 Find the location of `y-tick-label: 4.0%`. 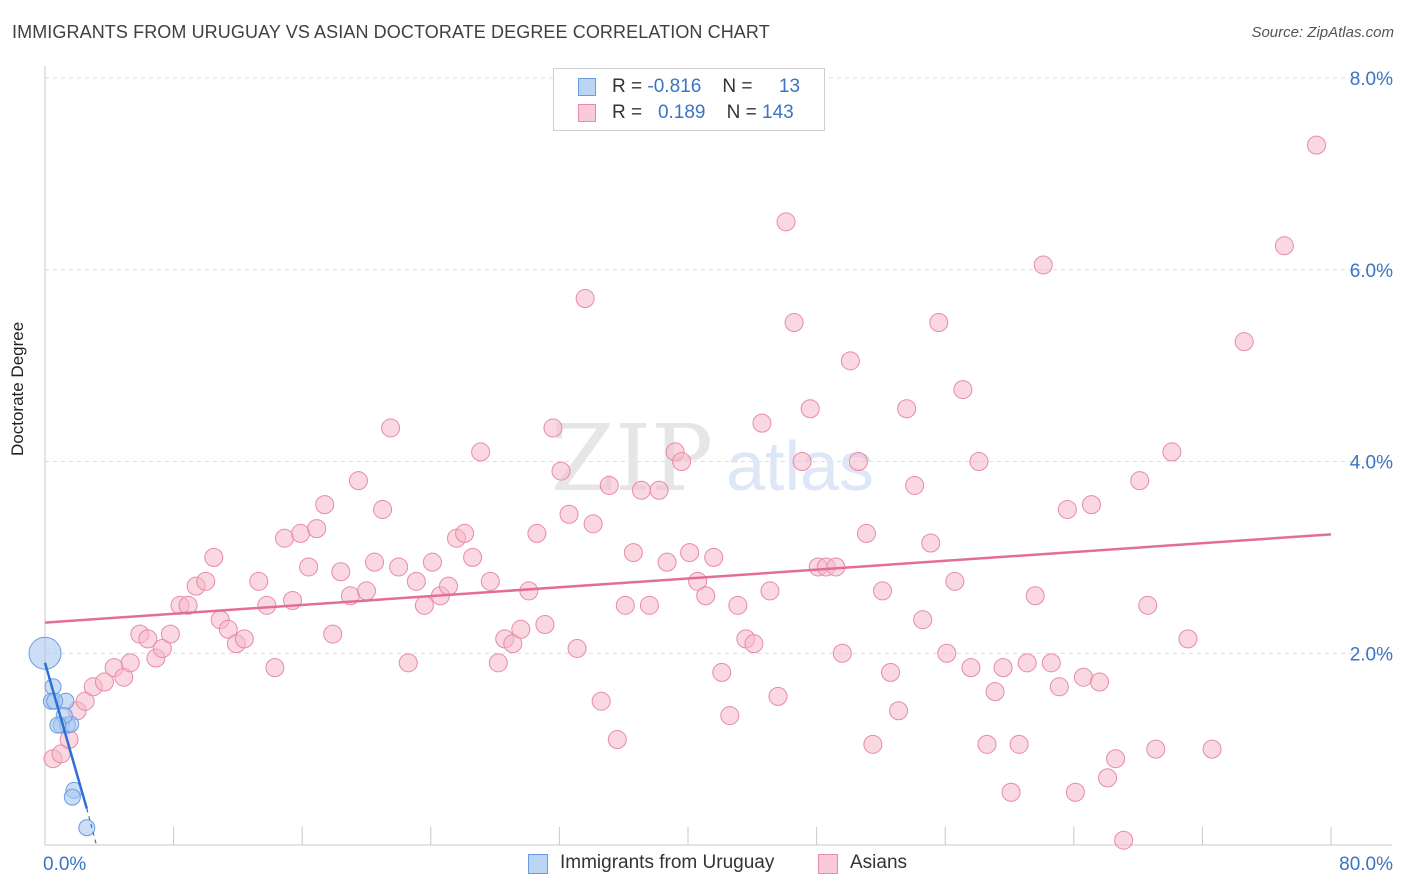

y-tick-label: 4.0% is located at coordinates (1371, 463).